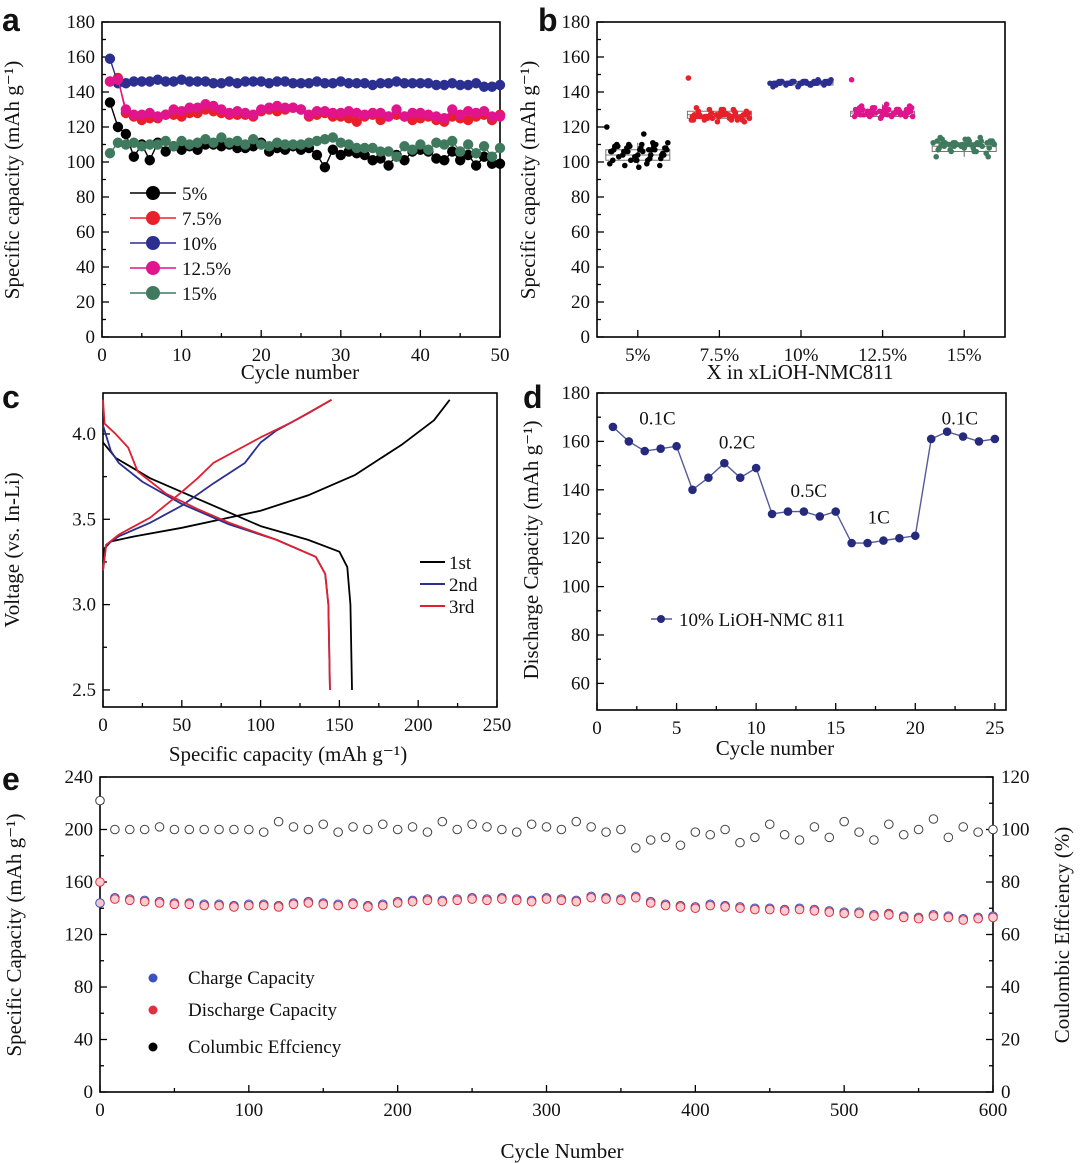  What do you see at coordinates (14, 934) in the screenshot?
I see `y-axis-label: Specific Capacity (mAh g⁻¹)` at bounding box center [14, 934].